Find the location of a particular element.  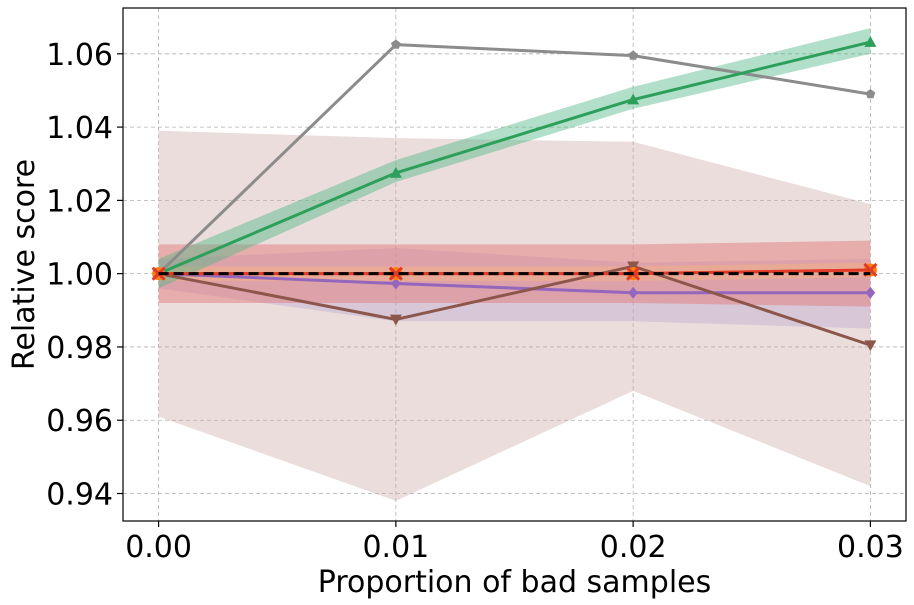

x-tick-label-3: 0.03 is located at coordinates (870, 547).